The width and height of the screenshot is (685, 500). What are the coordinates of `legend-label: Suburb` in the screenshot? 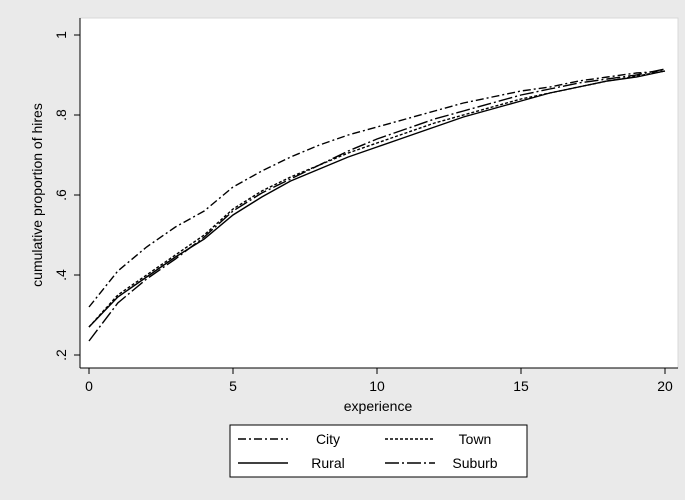 It's located at (474, 463).